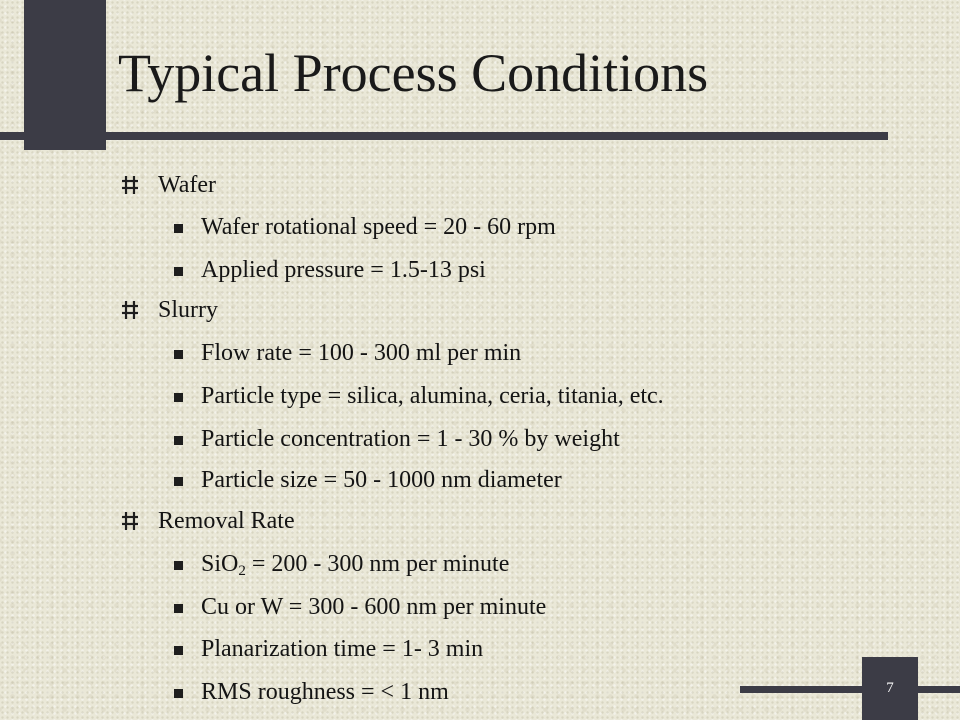 The width and height of the screenshot is (960, 720). What do you see at coordinates (187, 185) in the screenshot?
I see `heading-text: Wafer` at bounding box center [187, 185].